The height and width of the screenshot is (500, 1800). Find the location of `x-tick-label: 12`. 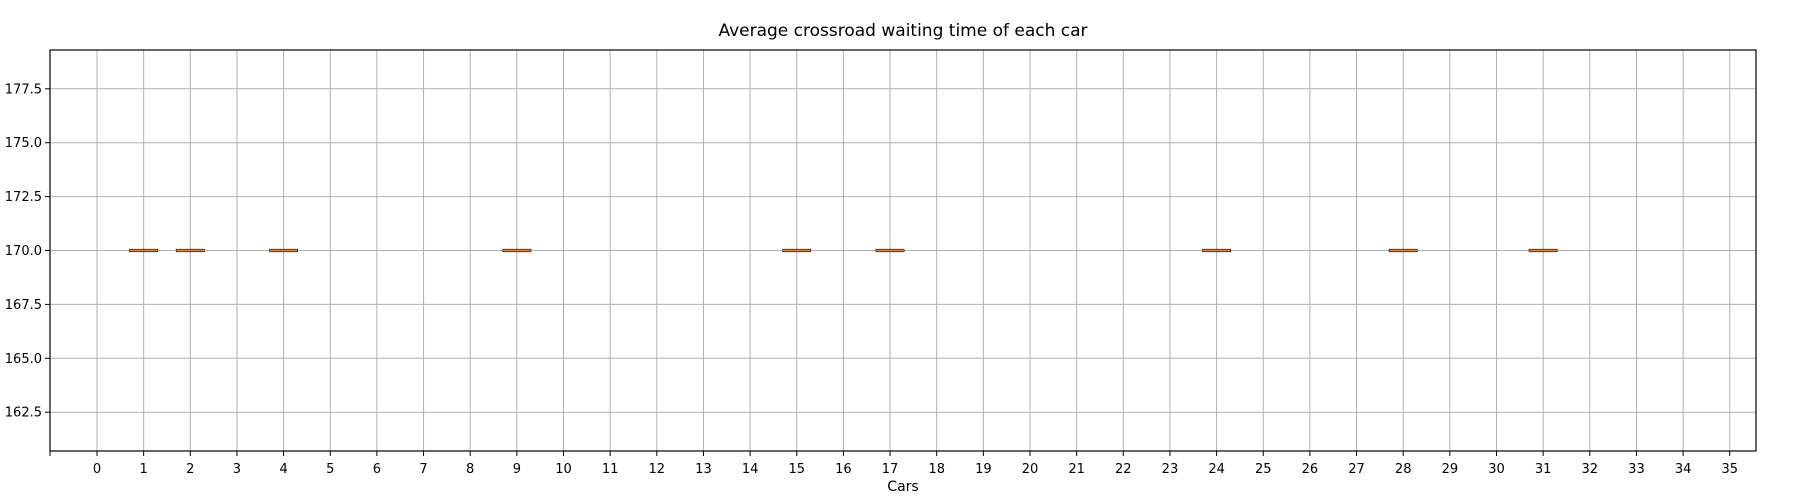

x-tick-label: 12 is located at coordinates (657, 469).